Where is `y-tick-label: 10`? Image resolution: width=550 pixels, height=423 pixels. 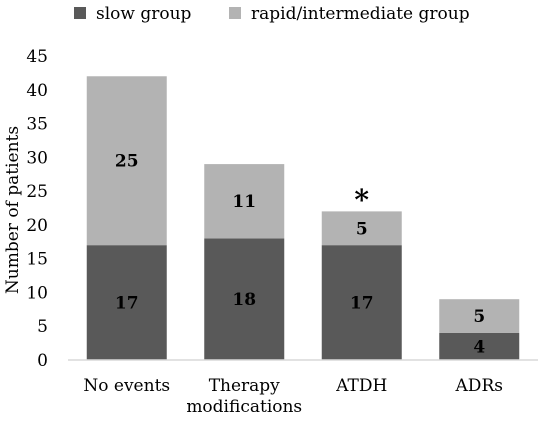 y-tick-label: 10 is located at coordinates (37, 293).